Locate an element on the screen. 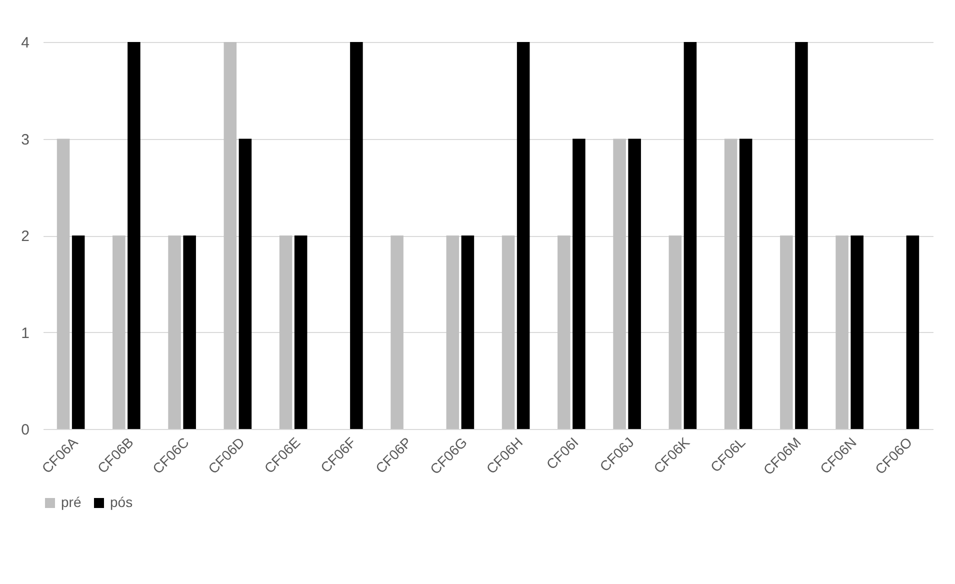 This screenshot has width=955, height=584. y-tick-label: 4 is located at coordinates (25, 43).